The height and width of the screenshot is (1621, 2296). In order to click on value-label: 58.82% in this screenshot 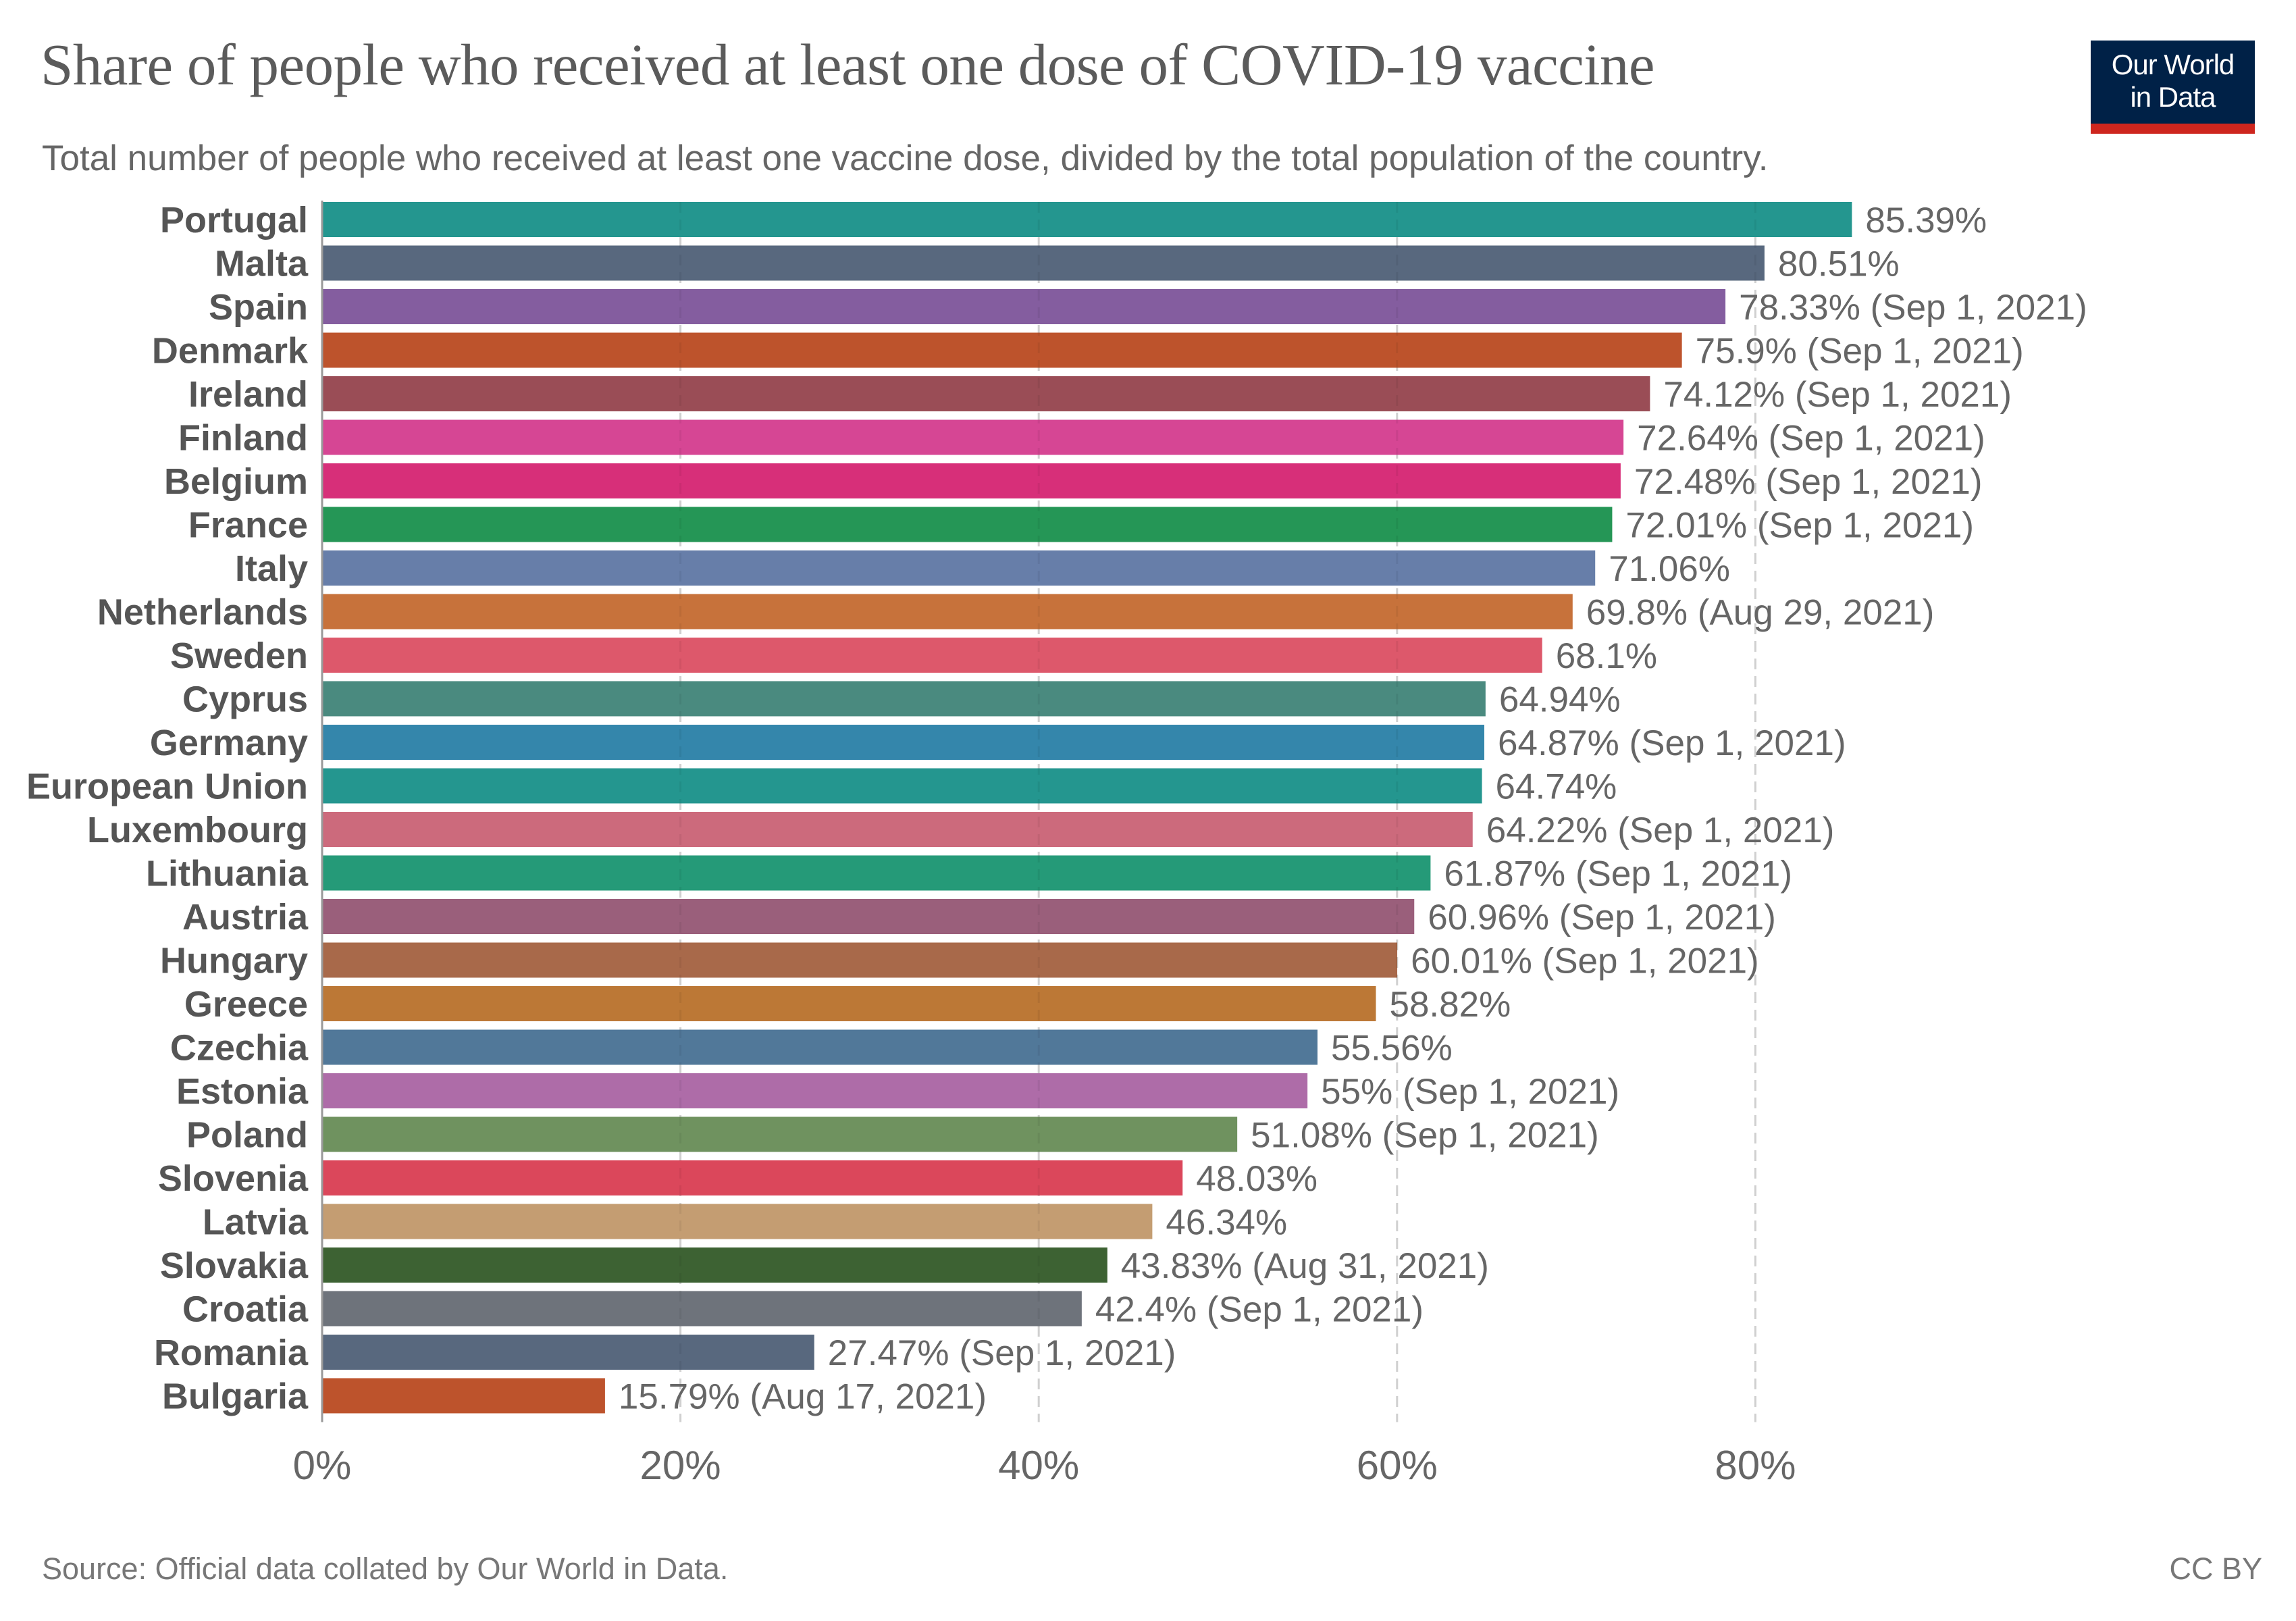, I will do `click(1450, 1005)`.